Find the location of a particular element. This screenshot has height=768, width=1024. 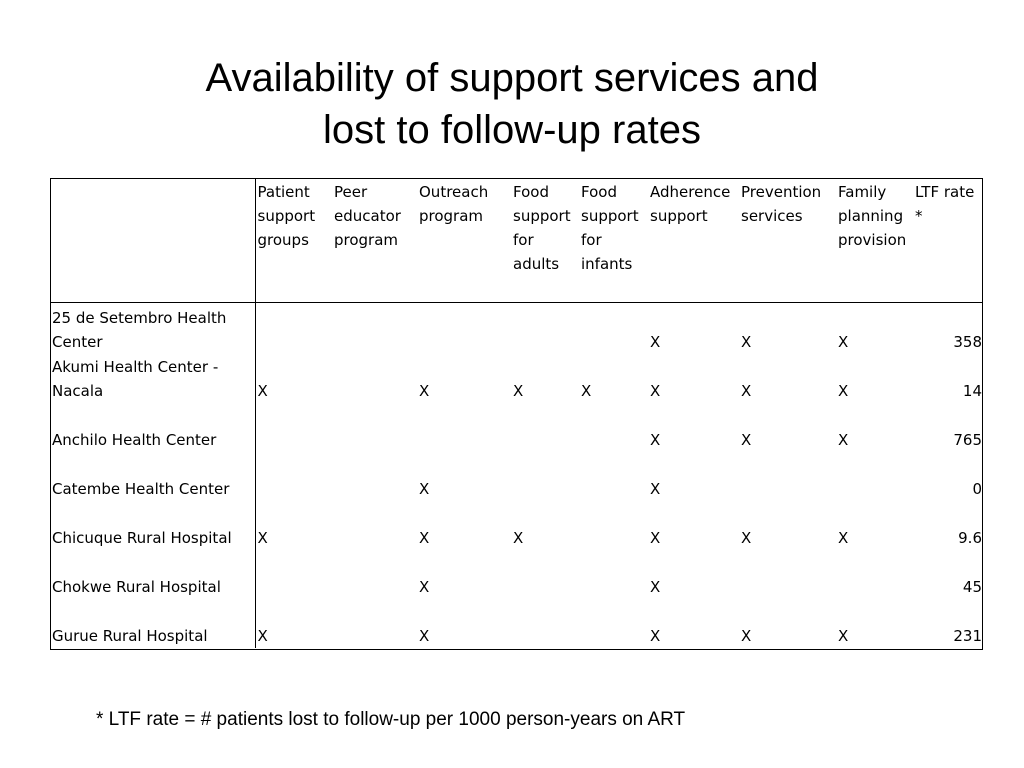

facility-name: 25 de Setembro Health Center is located at coordinates (153, 328).